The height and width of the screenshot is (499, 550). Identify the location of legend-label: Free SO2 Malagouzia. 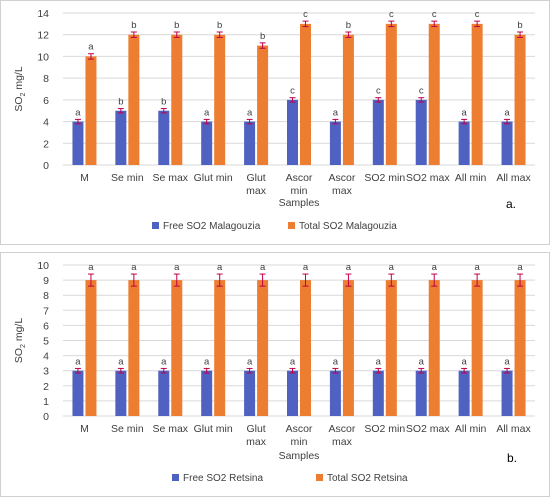
(212, 226).